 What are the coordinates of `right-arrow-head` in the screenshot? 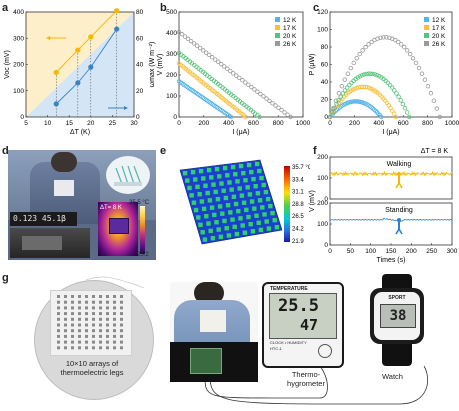 It's located at (126, 108).